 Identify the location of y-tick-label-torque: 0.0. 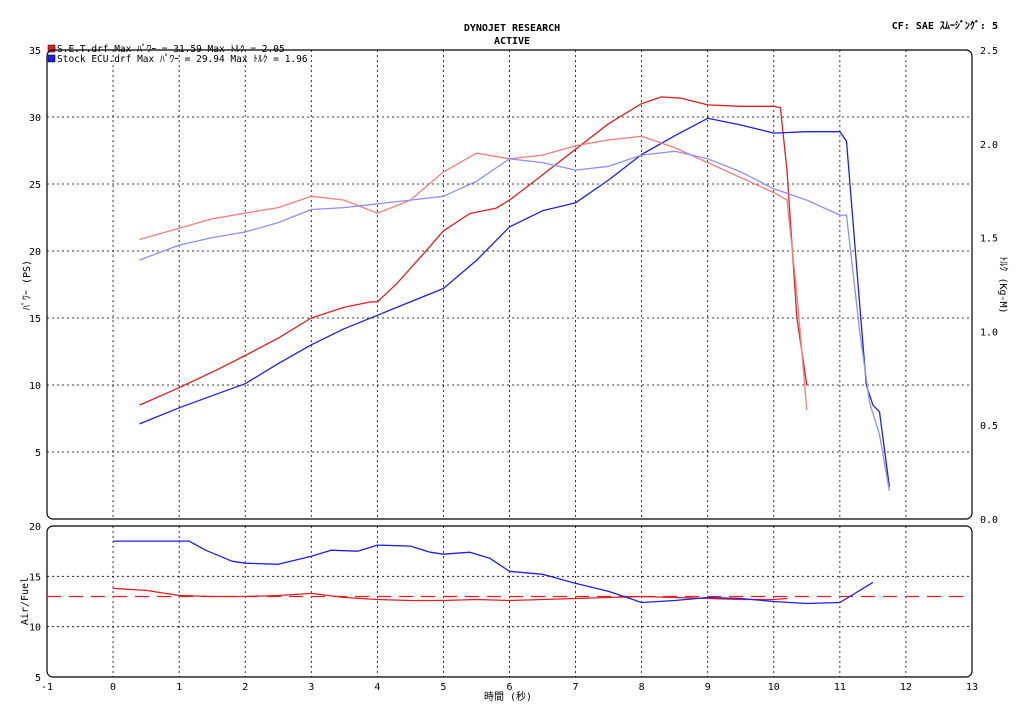
(989, 520).